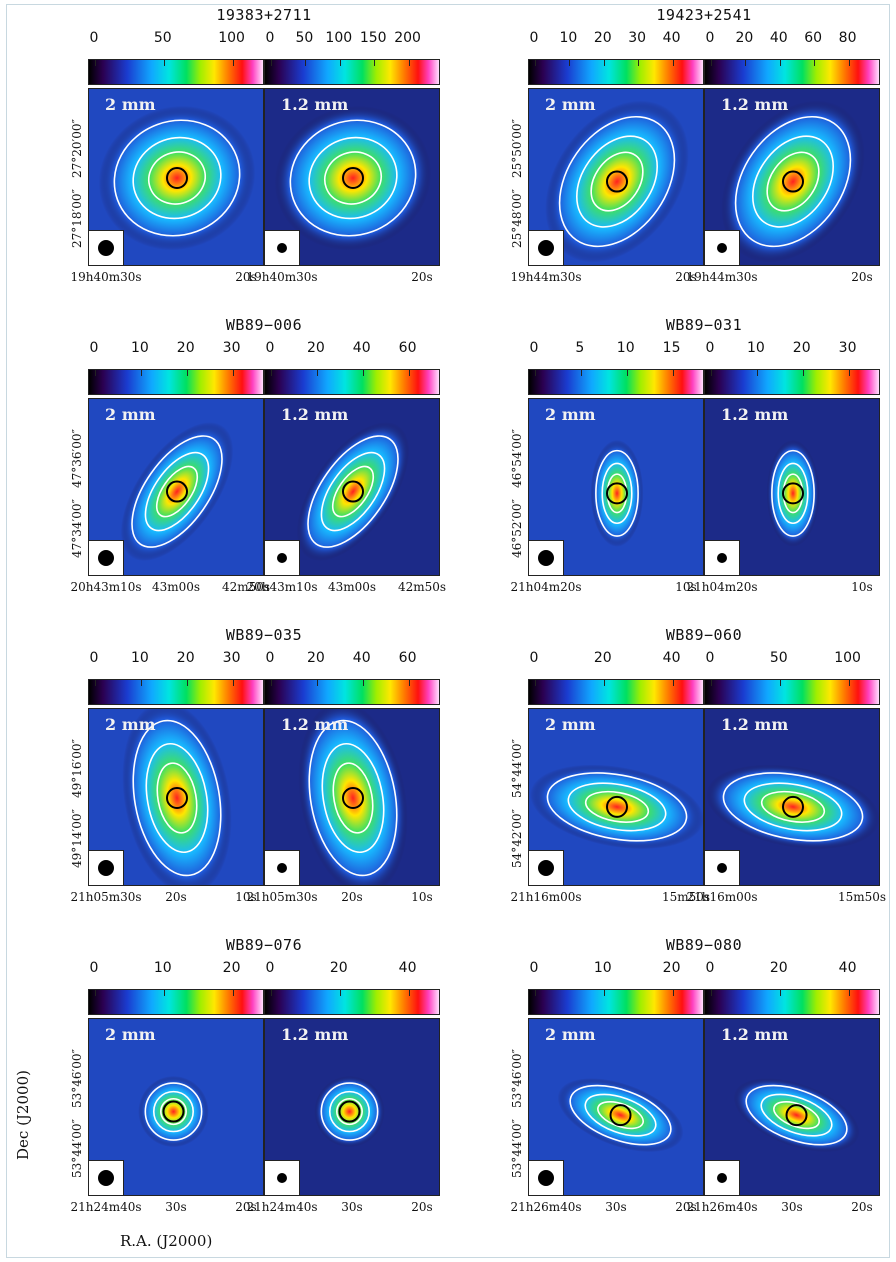 This screenshot has height=1262, width=896. I want to click on colorbar-tick-label: 40, so click(778, 38).